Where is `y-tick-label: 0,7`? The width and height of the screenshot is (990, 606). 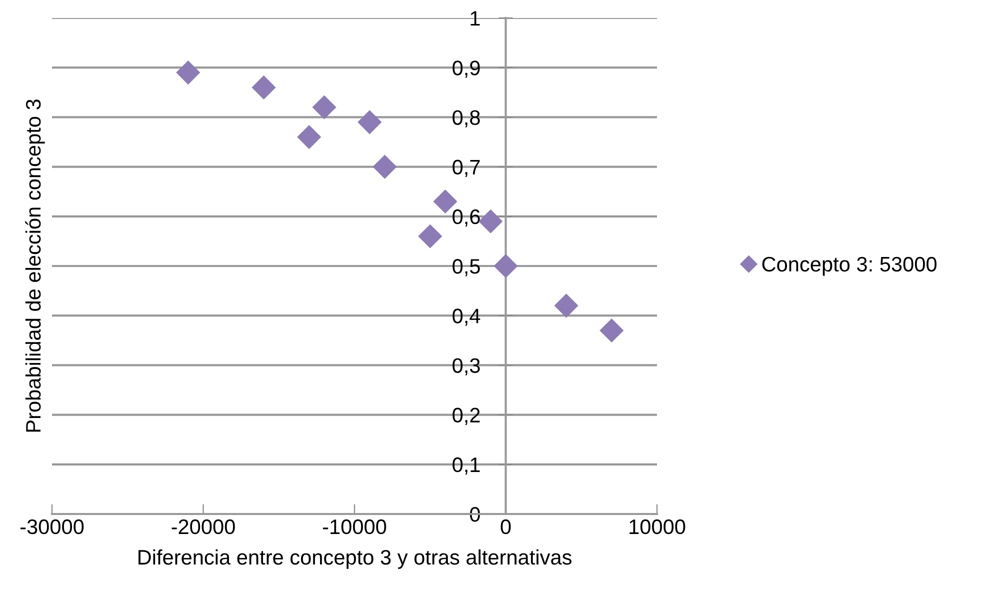
y-tick-label: 0,7 is located at coordinates (466, 169).